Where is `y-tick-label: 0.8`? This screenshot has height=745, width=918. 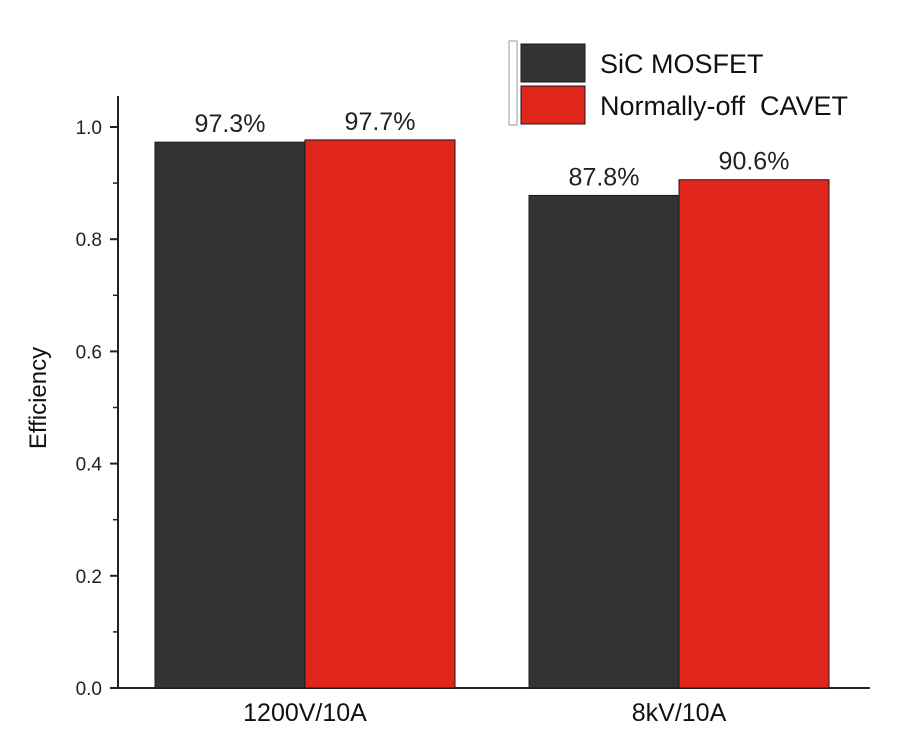 y-tick-label: 0.8 is located at coordinates (89, 240).